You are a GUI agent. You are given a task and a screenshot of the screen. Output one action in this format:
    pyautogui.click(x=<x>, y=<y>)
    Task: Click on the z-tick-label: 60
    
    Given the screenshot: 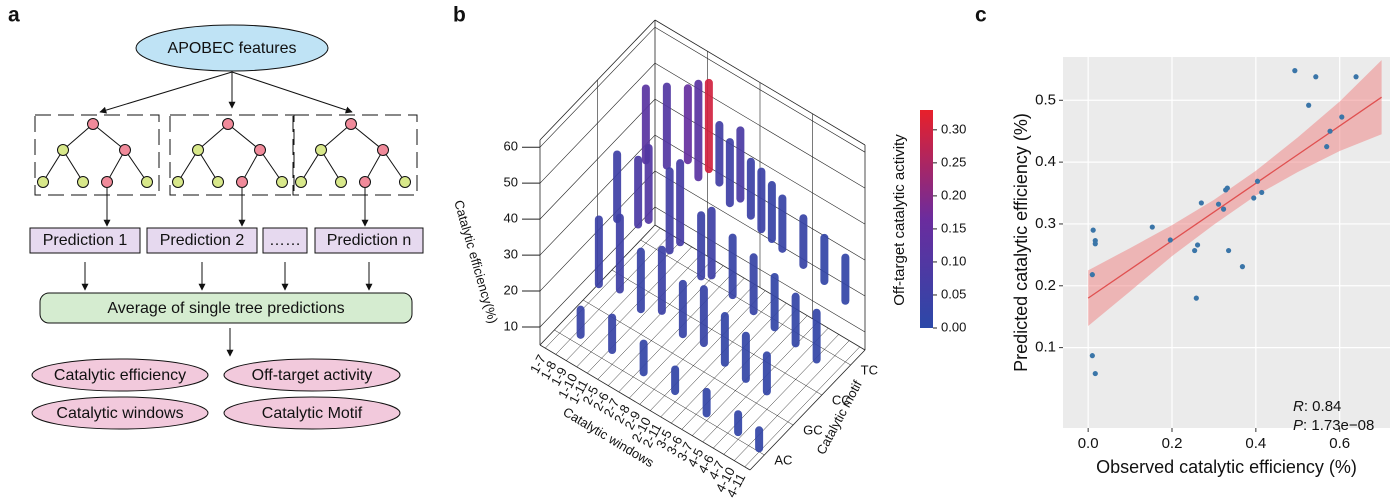 What is the action you would take?
    pyautogui.click(x=511, y=146)
    